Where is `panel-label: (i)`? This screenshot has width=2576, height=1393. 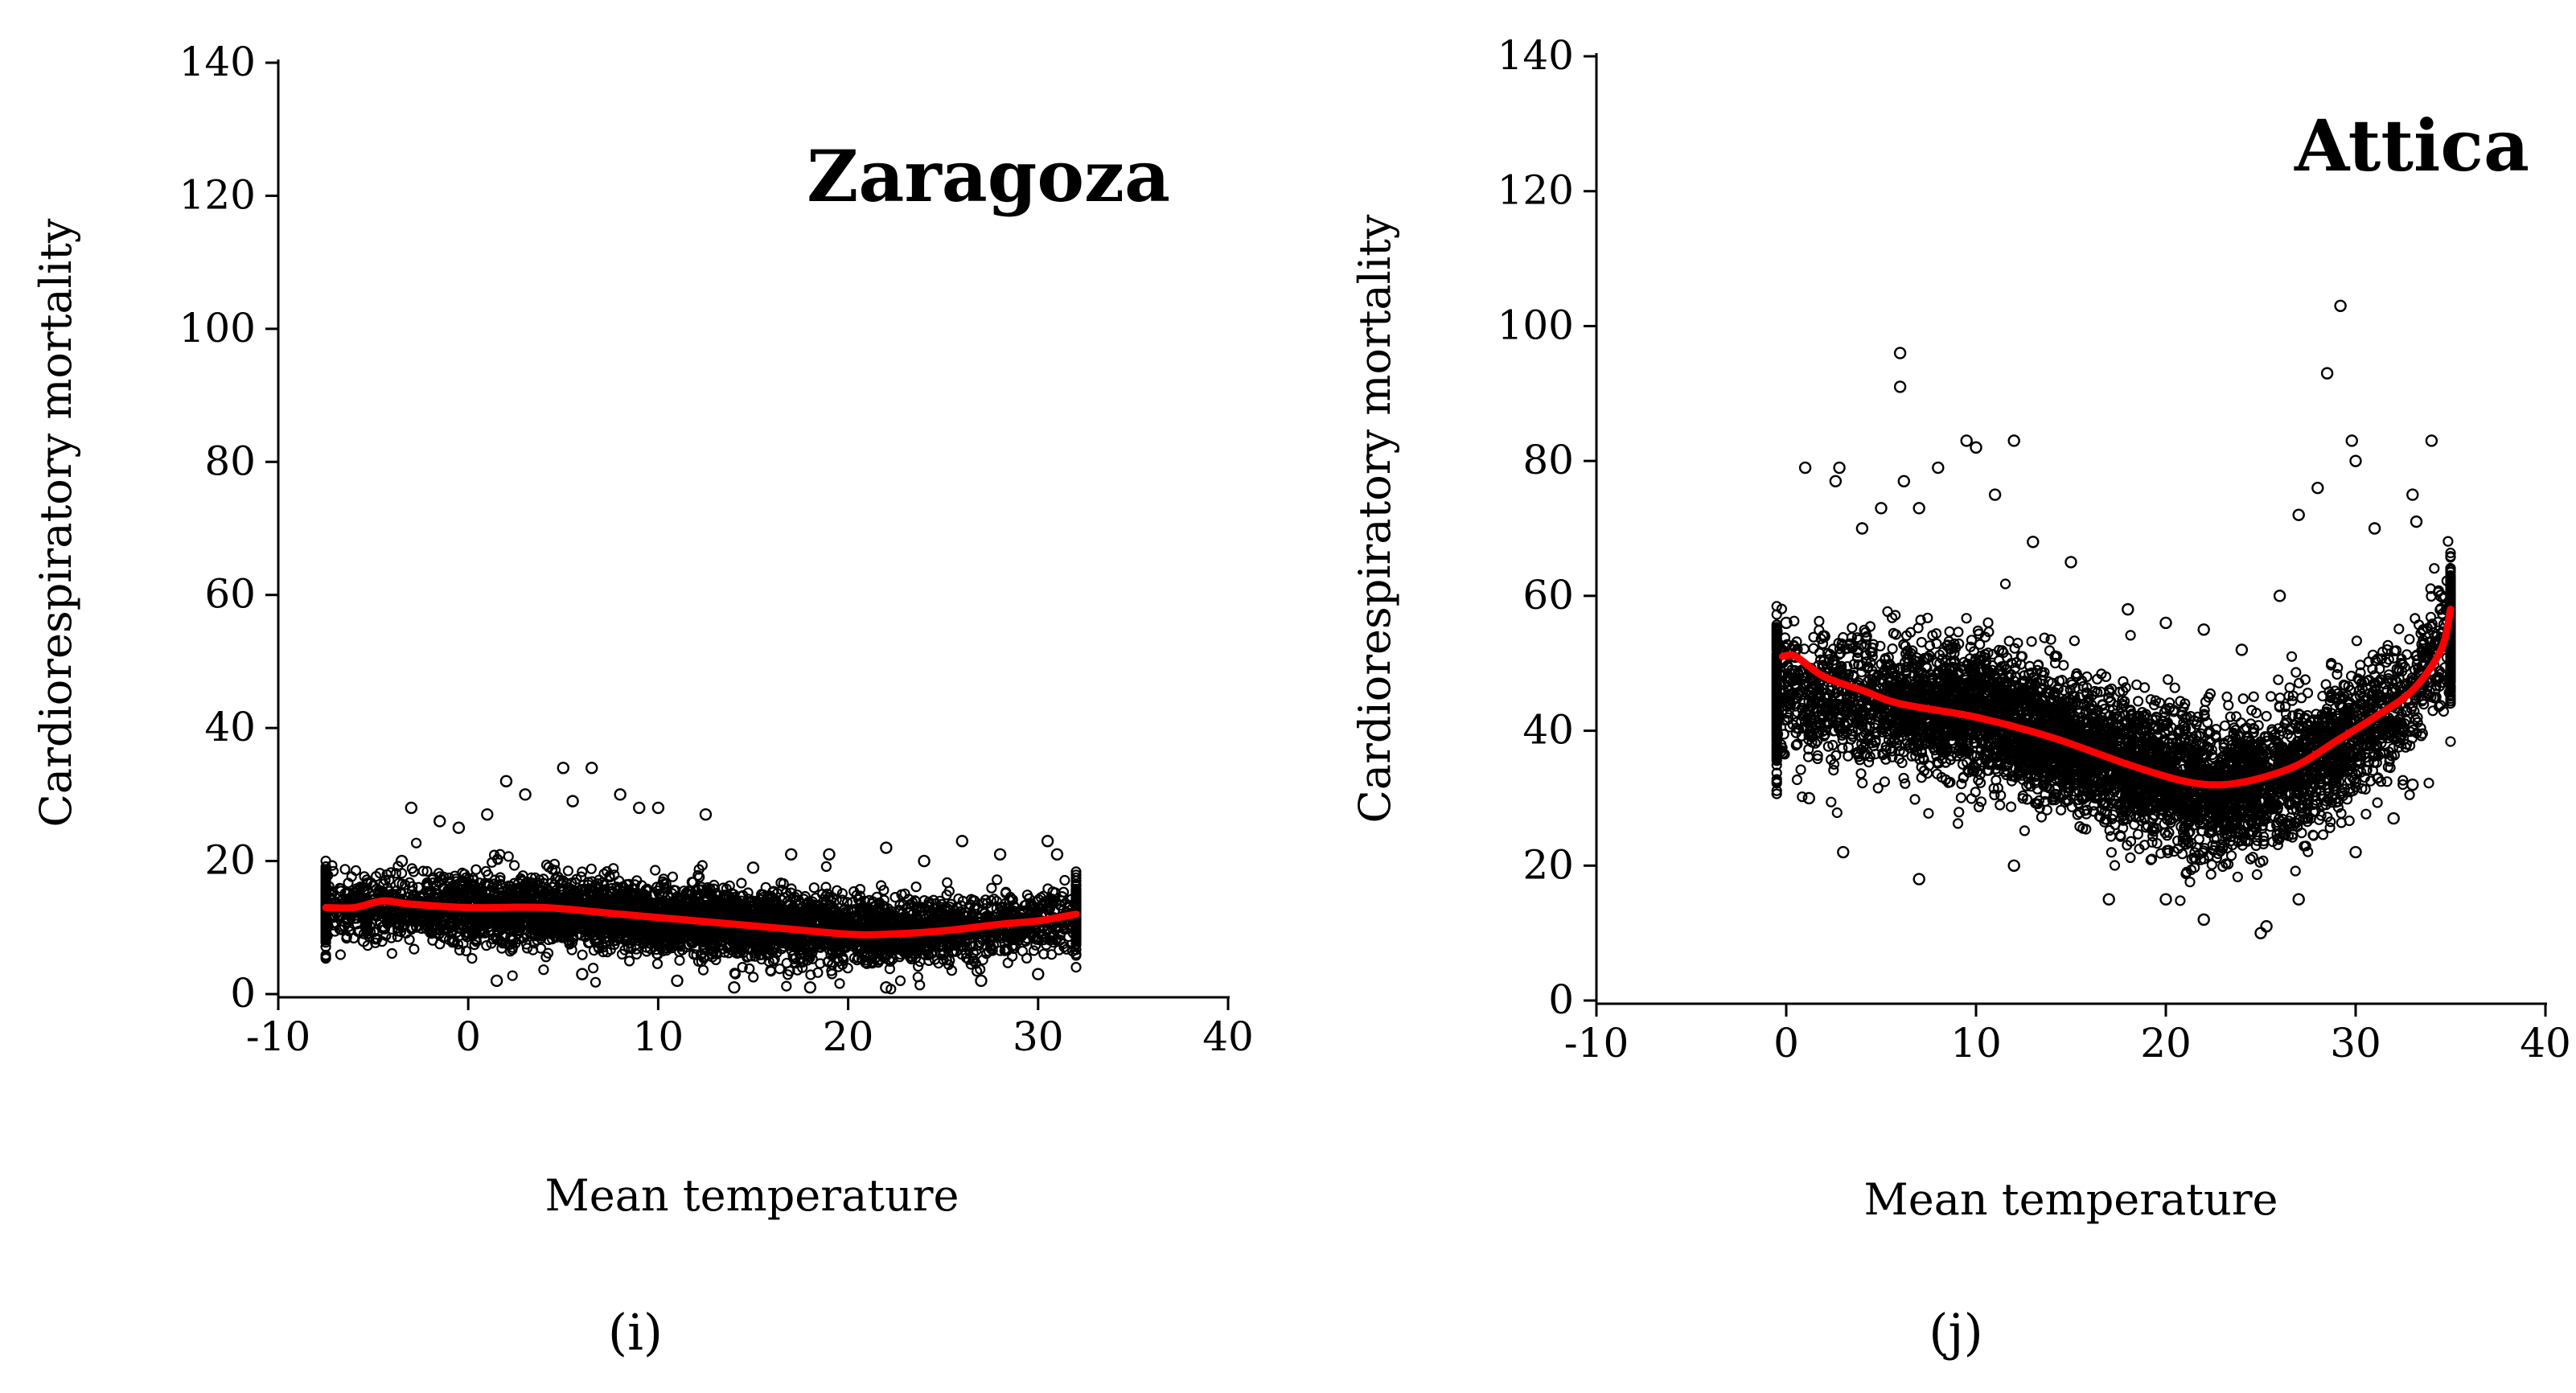
panel-label: (i) is located at coordinates (635, 1332).